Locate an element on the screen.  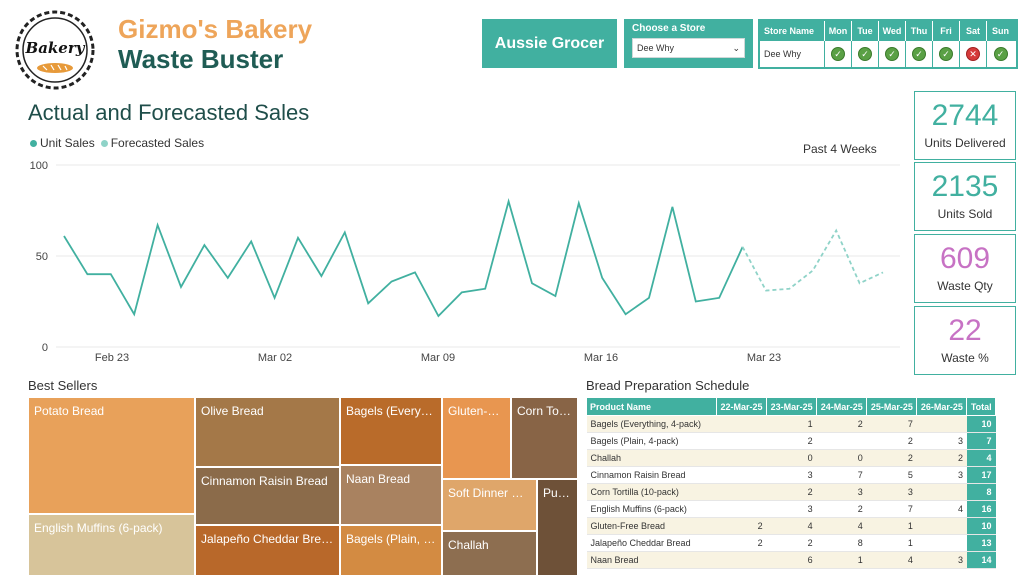
table-row: Bagels (Everything, 4-pack) 1 2 7 10 is located at coordinates (791, 424).